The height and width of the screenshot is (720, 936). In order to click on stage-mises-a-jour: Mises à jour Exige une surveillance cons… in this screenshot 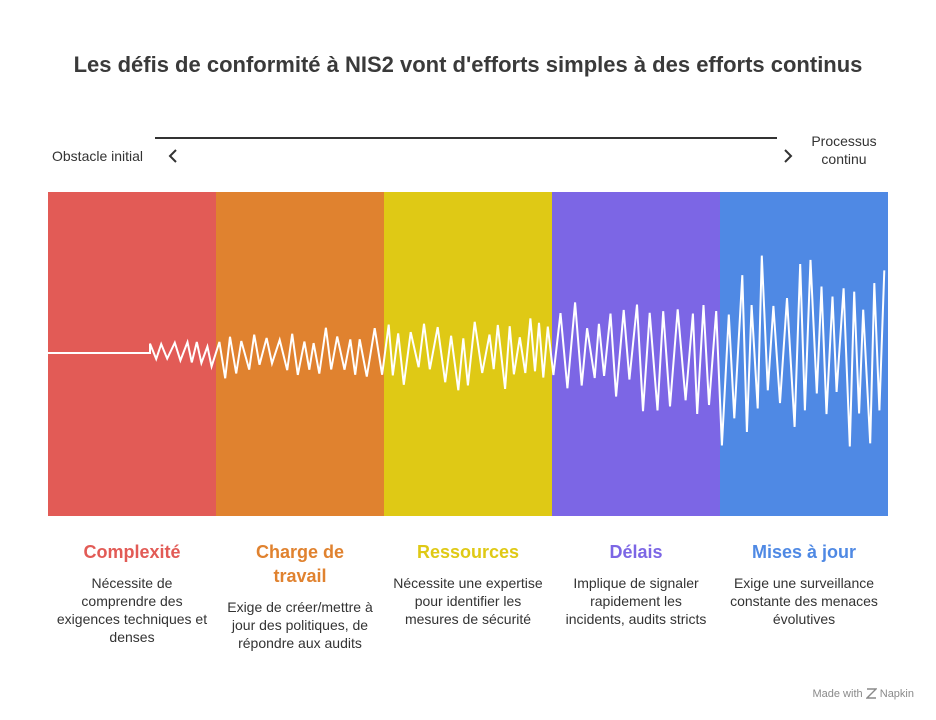, I will do `click(804, 584)`.